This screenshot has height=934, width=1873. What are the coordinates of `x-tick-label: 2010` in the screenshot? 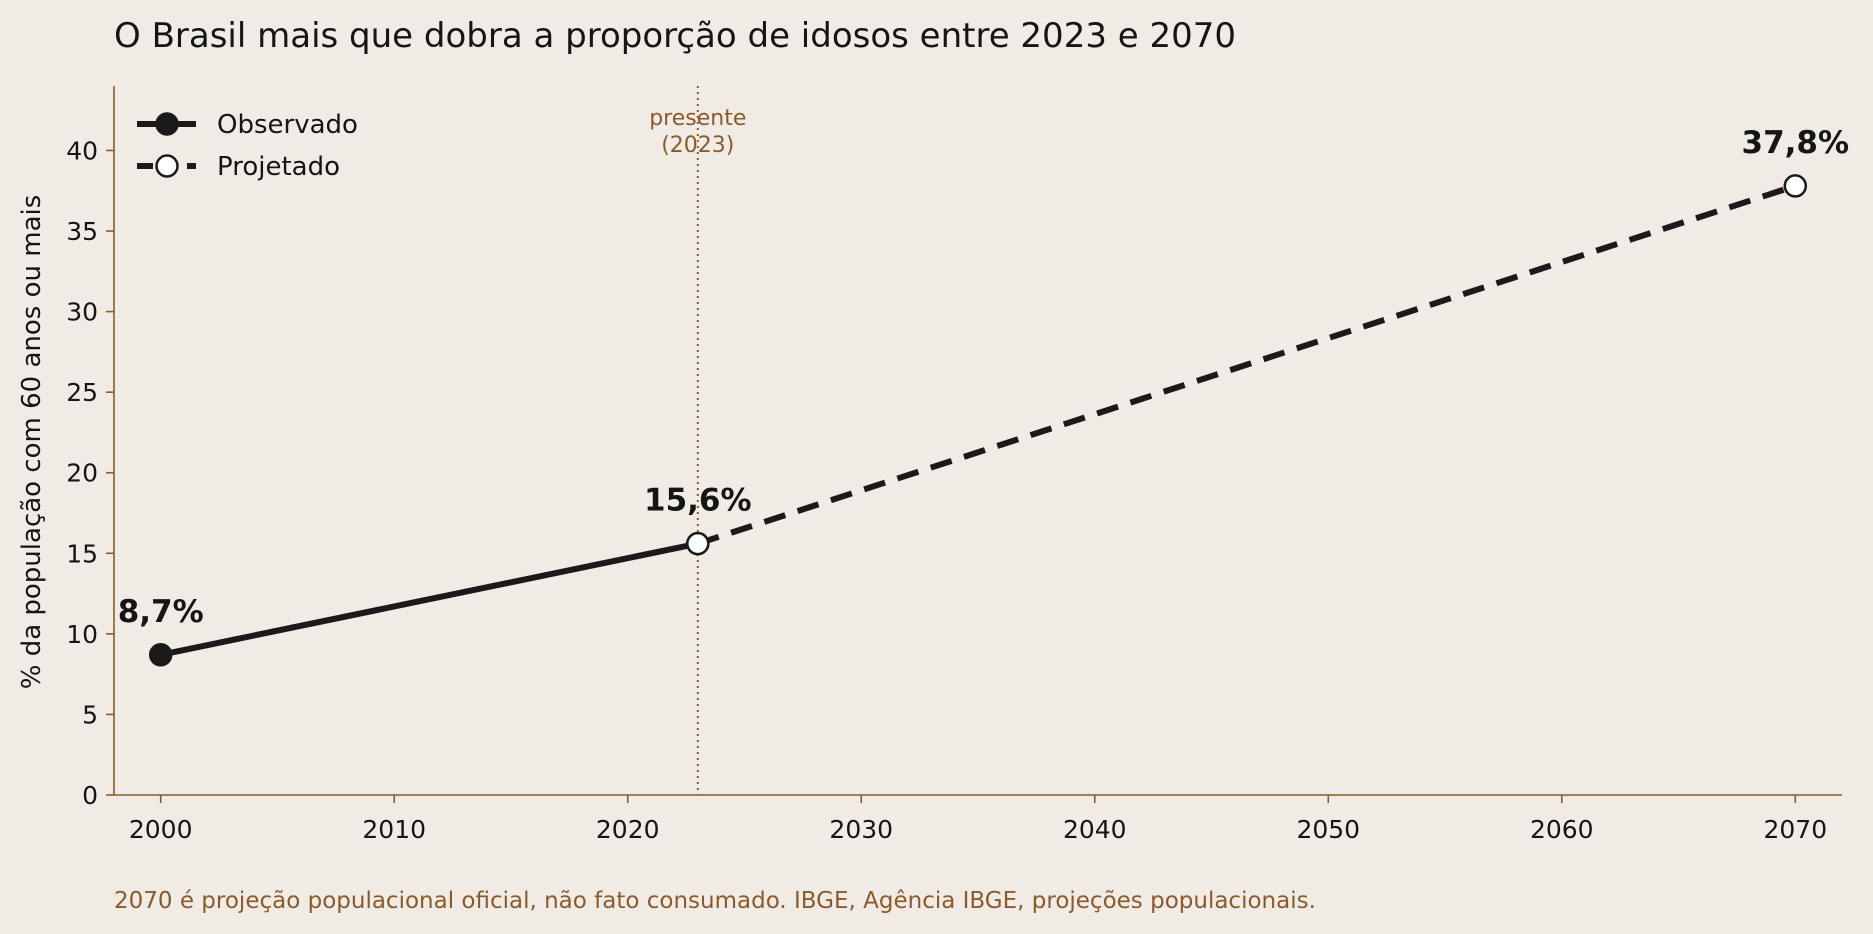 It's located at (394, 829).